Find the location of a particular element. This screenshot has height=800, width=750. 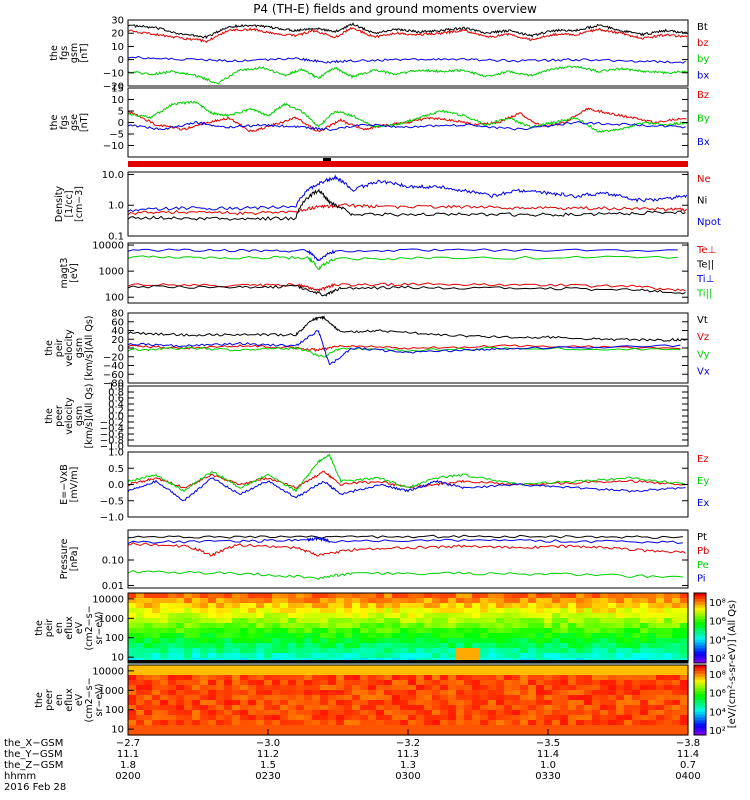

colorbar-label: [eV/(cm²-s-sr-eV)] (All Qs) is located at coordinates (732, 664).